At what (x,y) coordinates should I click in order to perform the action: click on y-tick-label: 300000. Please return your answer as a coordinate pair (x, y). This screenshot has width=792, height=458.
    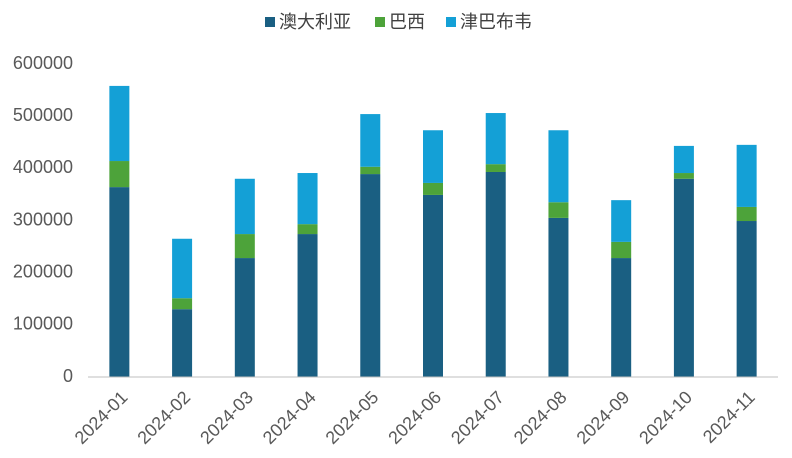
    Looking at the image, I should click on (43, 219).